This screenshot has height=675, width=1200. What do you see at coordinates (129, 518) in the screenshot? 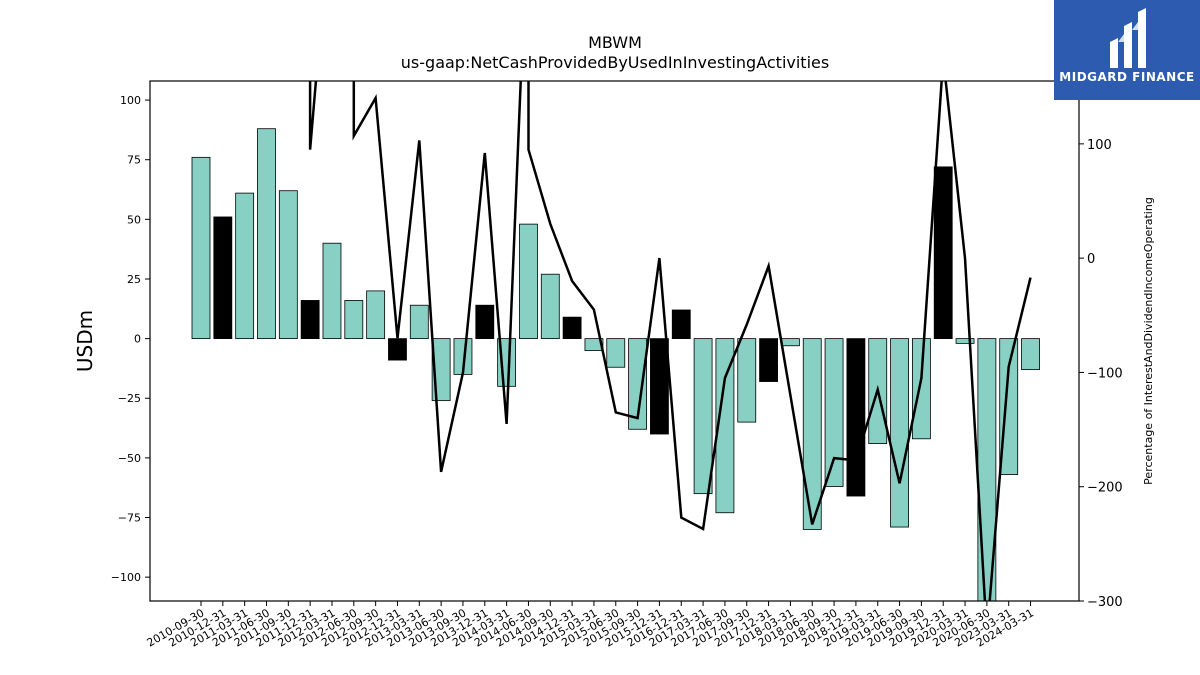
I see `y-tick-label: −75` at bounding box center [129, 518].